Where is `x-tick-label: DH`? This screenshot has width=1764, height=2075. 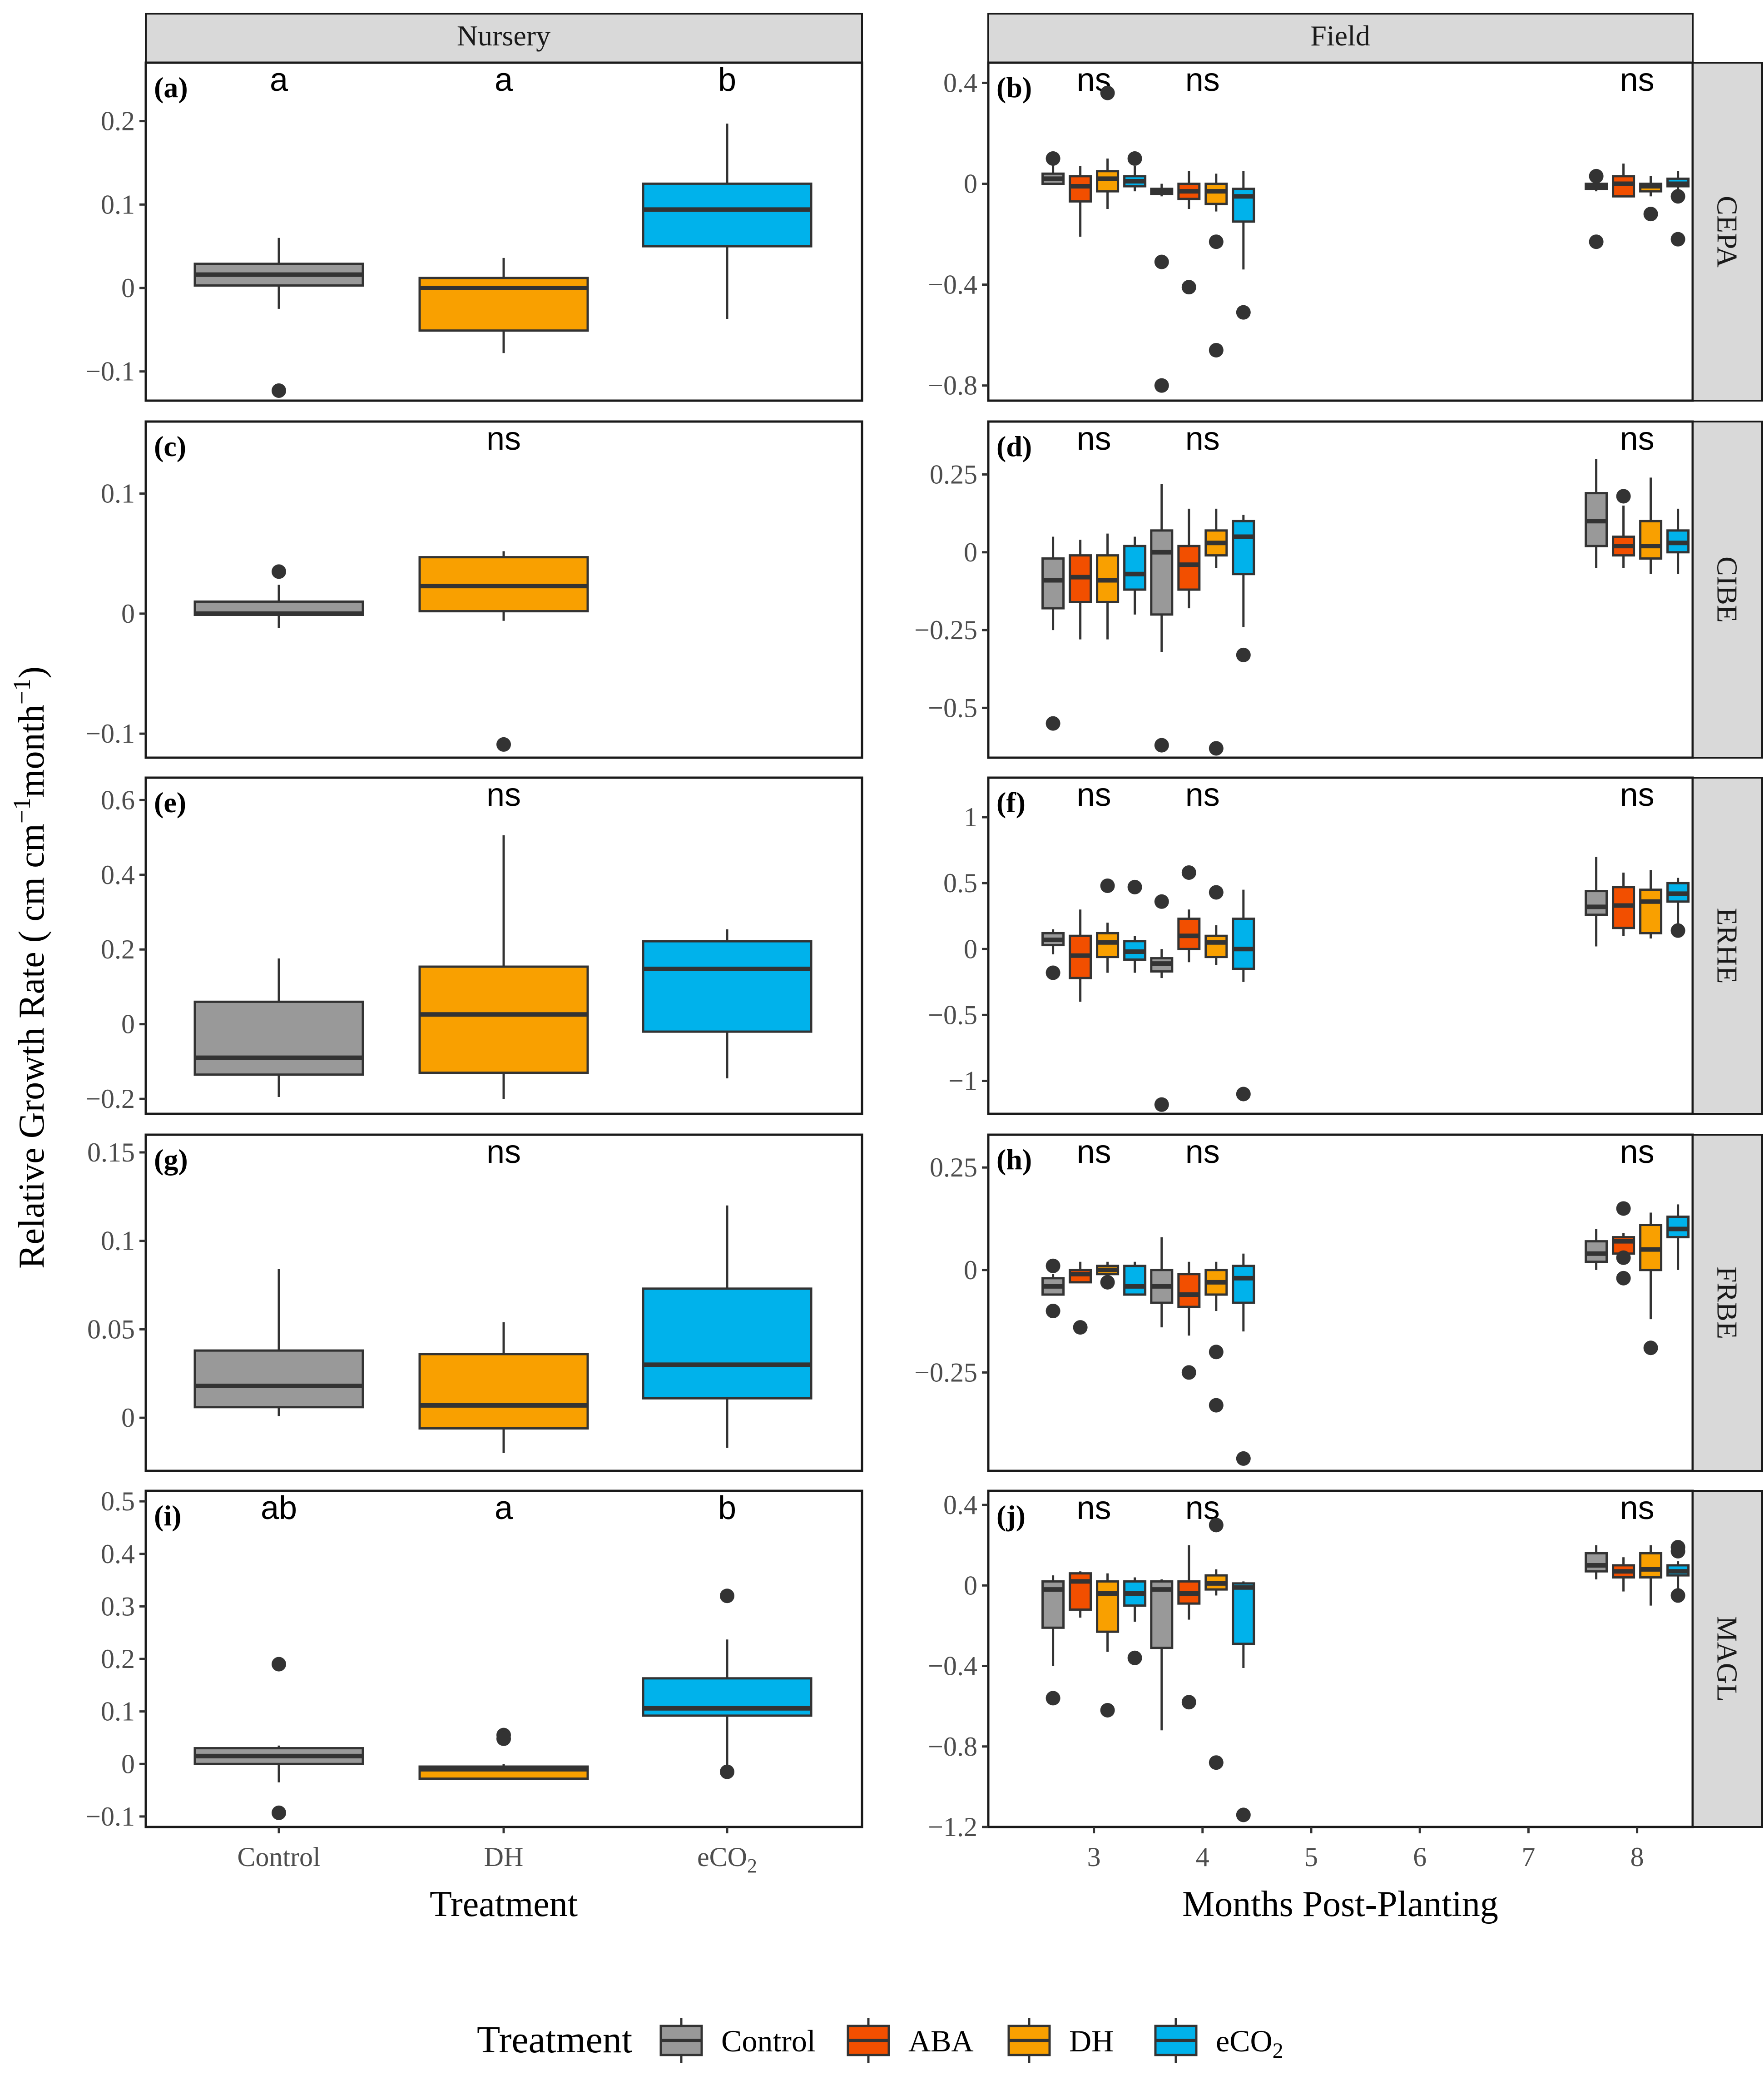 x-tick-label: DH is located at coordinates (504, 1857).